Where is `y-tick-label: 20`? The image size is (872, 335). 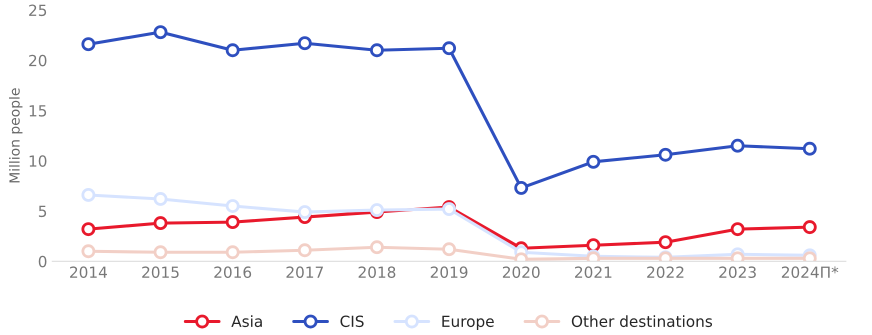 y-tick-label: 20 is located at coordinates (37, 60).